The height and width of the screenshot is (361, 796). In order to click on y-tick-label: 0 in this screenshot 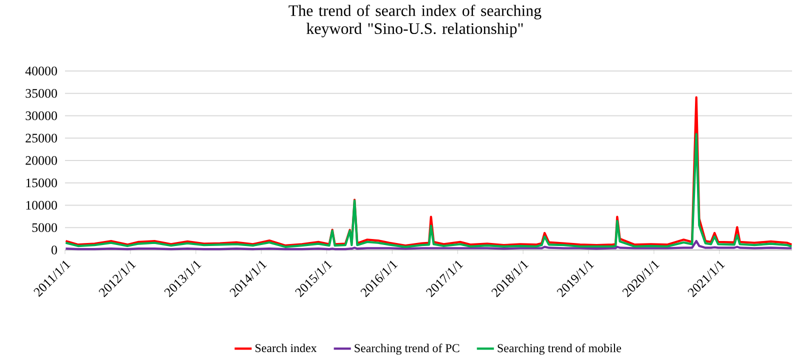, I will do `click(55, 250)`.